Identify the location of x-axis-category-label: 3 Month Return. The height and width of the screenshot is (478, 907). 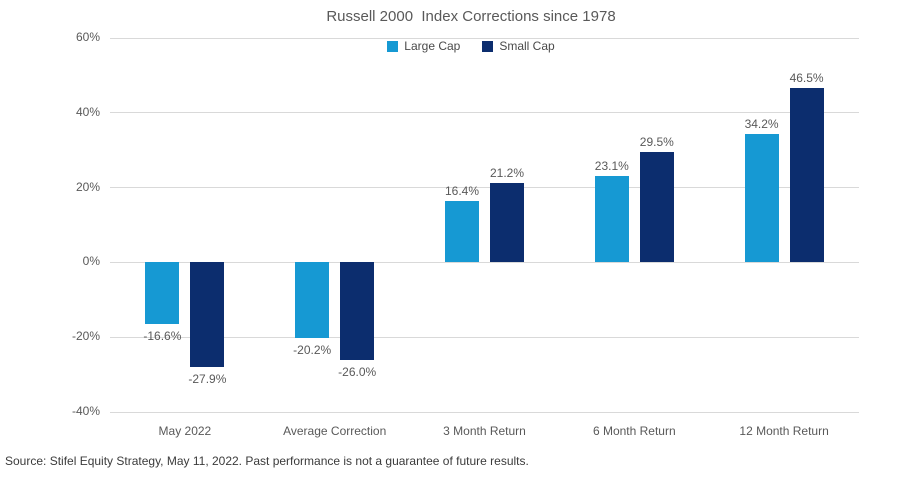
(484, 431).